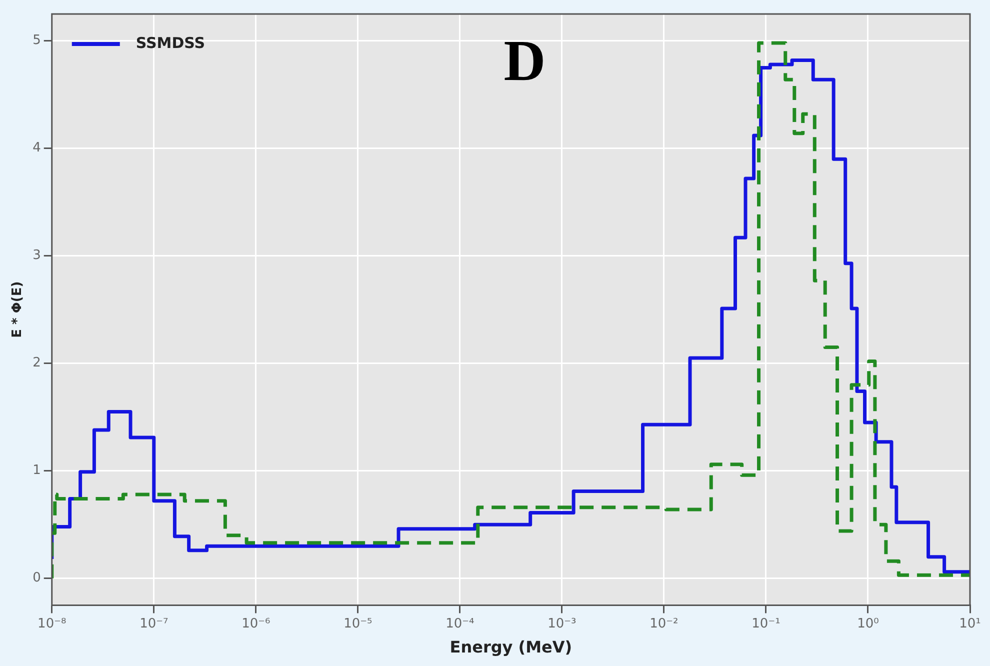 This screenshot has width=990, height=666. I want to click on x-tick-label: 10⁰, so click(868, 624).